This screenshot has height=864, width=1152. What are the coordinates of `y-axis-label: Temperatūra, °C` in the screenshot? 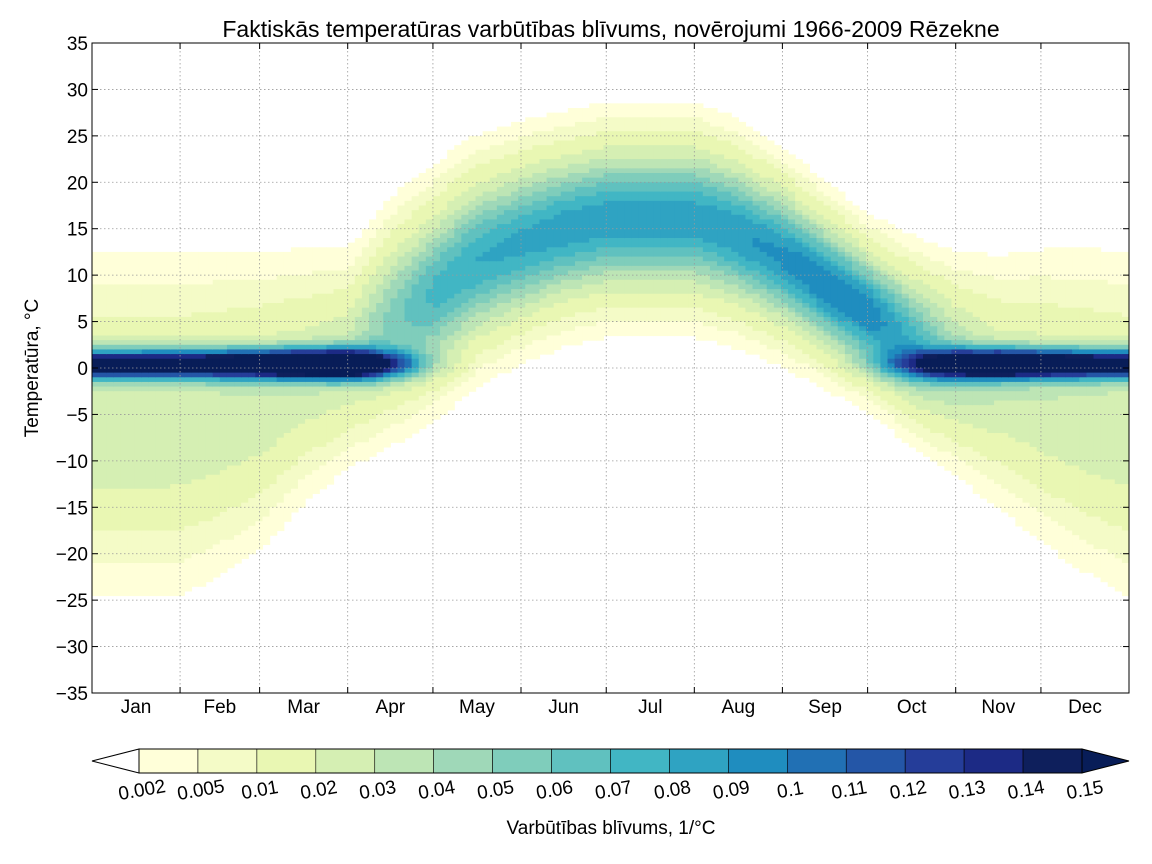 It's located at (32, 368).